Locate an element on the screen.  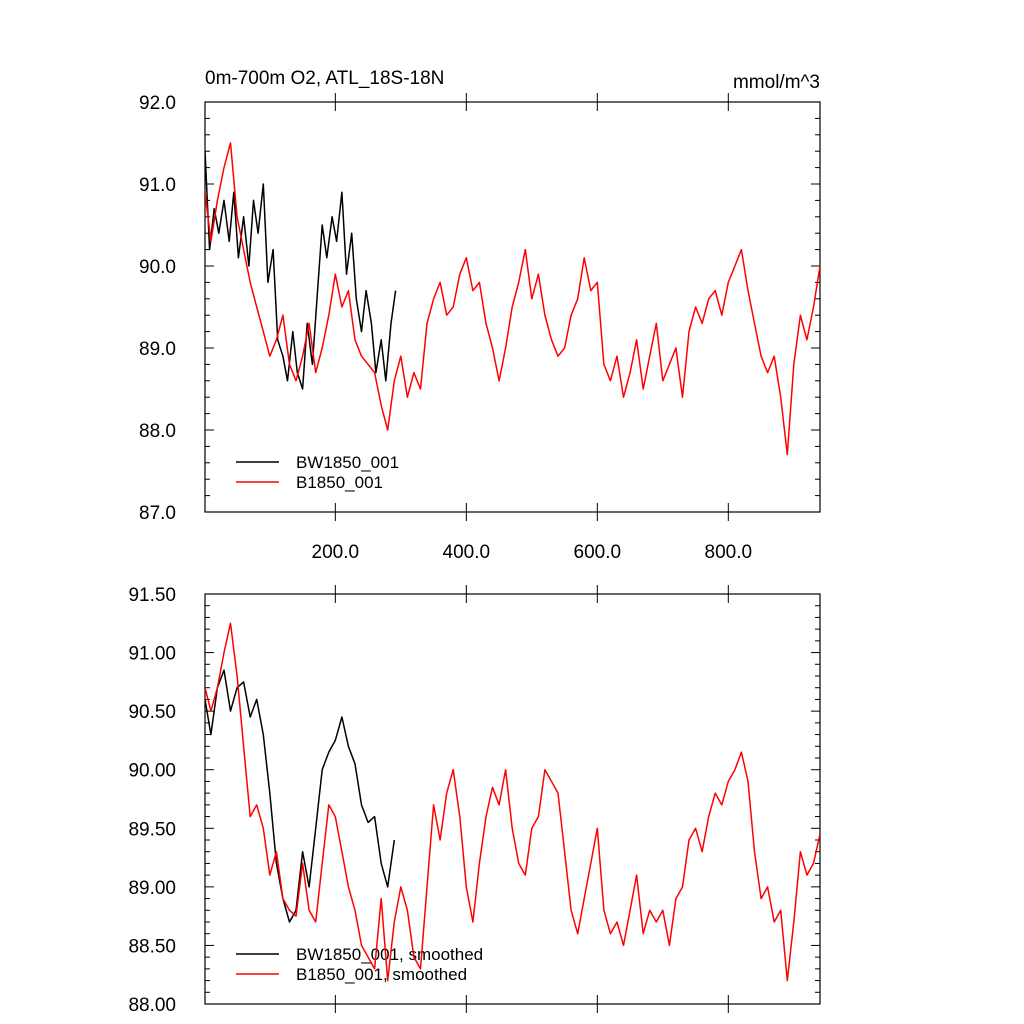
y-tick-label: 88.00 is located at coordinates (152, 1005).